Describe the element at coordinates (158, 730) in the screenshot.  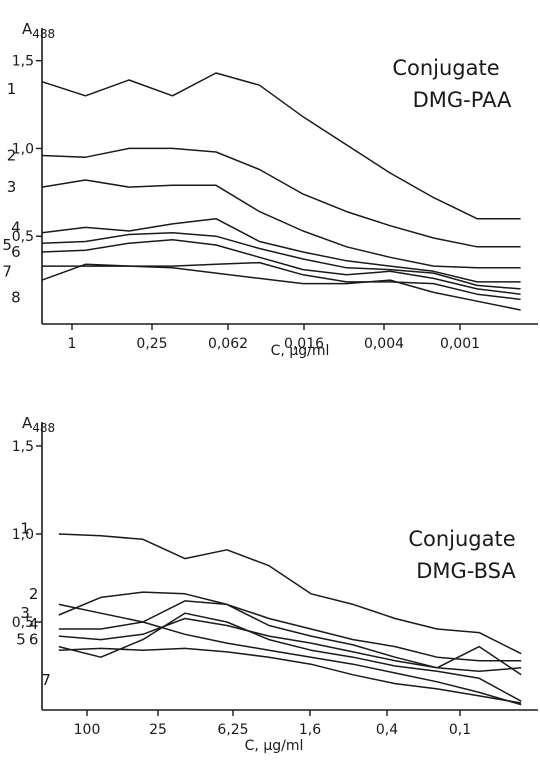
I see `x-tick-label: 25` at that location.